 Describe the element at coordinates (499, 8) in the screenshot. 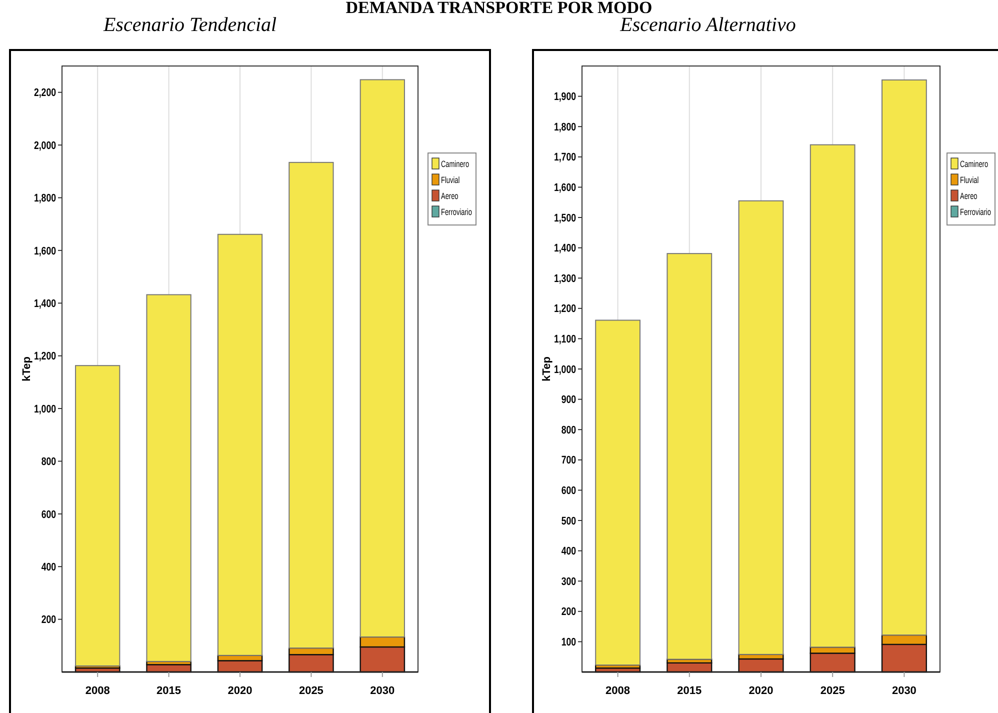

I see `text: DEMANDA TRANSPORTE POR MODO` at that location.